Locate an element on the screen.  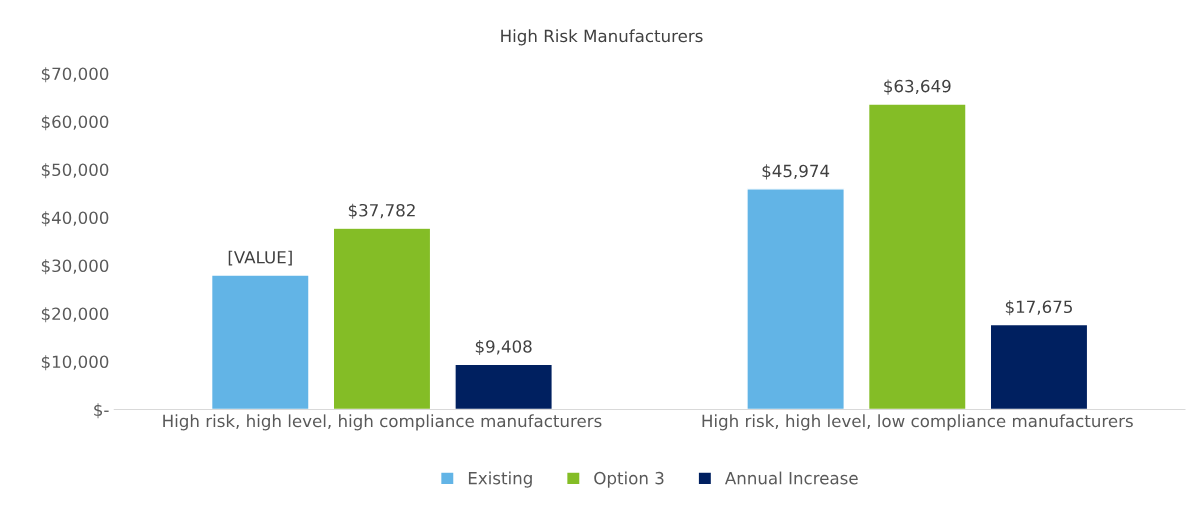
legend-label: Option 3 is located at coordinates (629, 479).